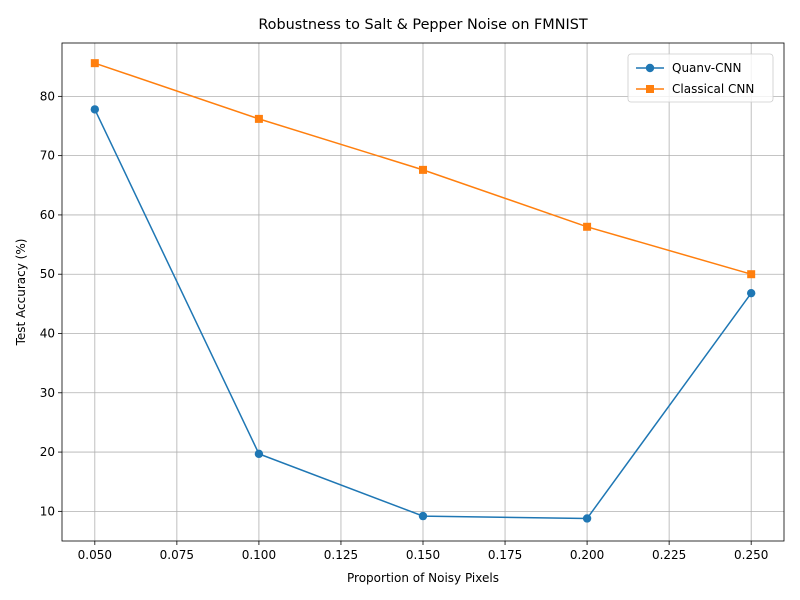 The image size is (800, 600). Describe the element at coordinates (587, 555) in the screenshot. I see `x-tick-label: 0.200` at that location.